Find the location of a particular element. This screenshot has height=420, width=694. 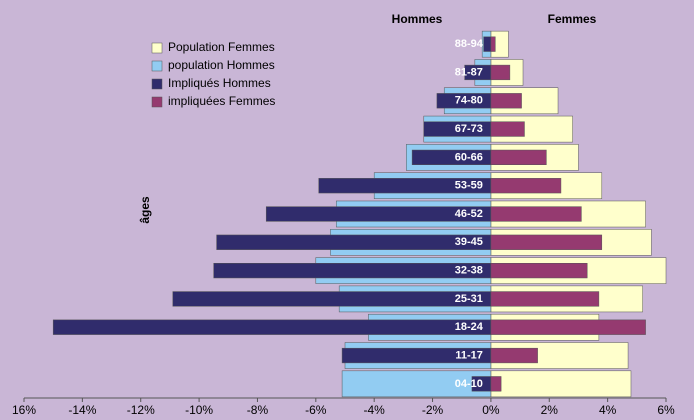

category-label: 74-80 is located at coordinates (469, 101).